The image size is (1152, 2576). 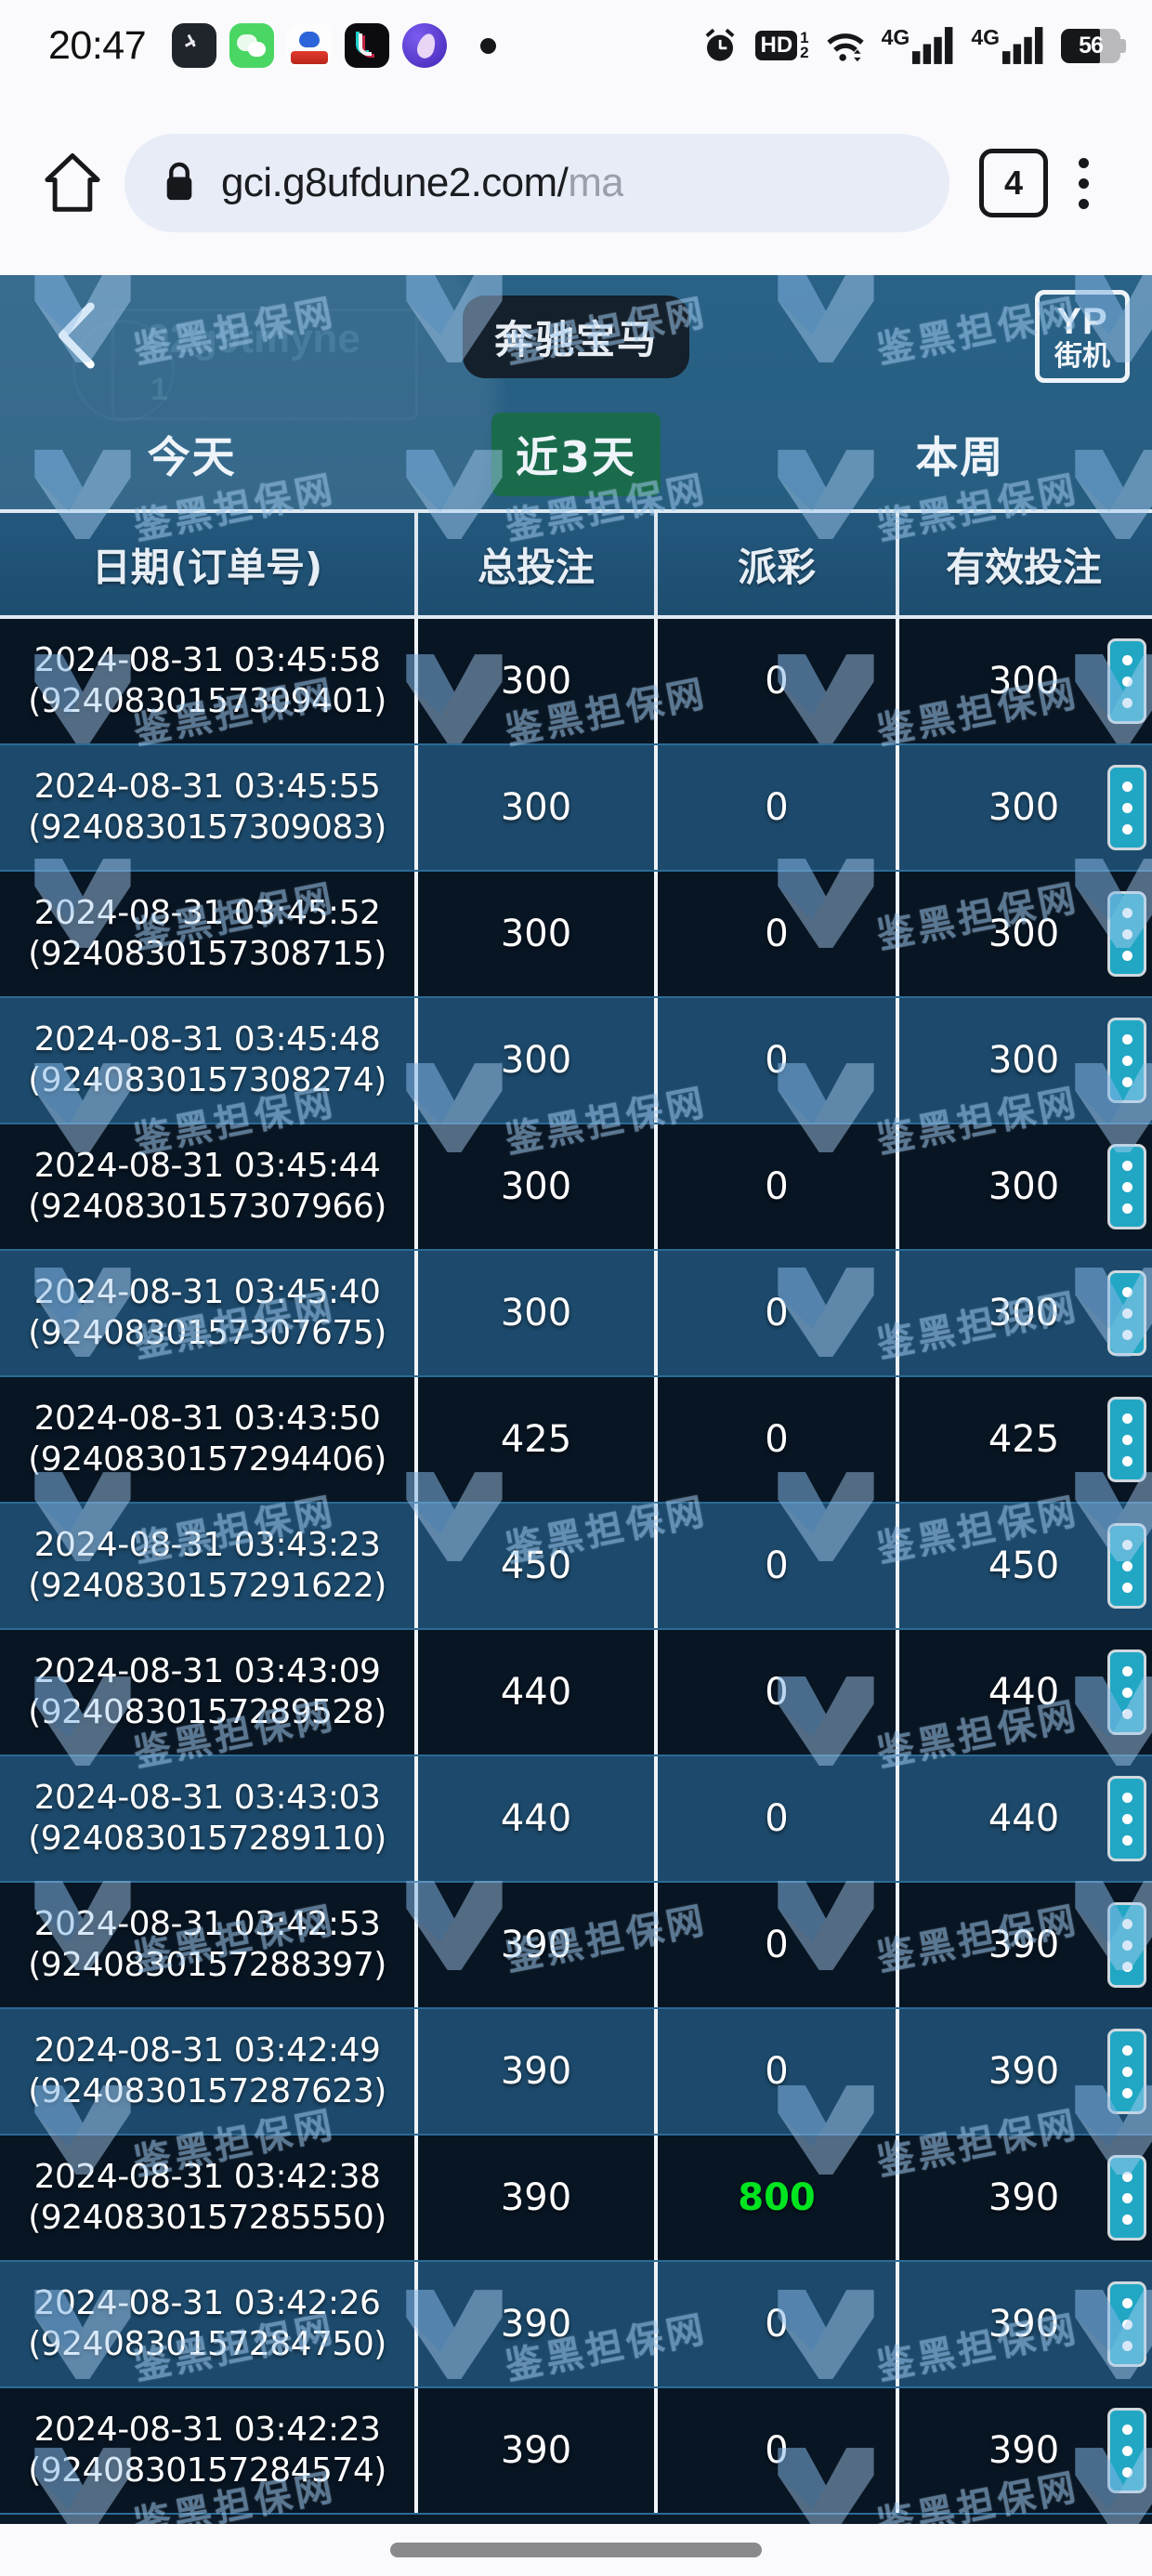 What do you see at coordinates (207, 2470) in the screenshot?
I see `cell-order-id: (9240830157284574)` at bounding box center [207, 2470].